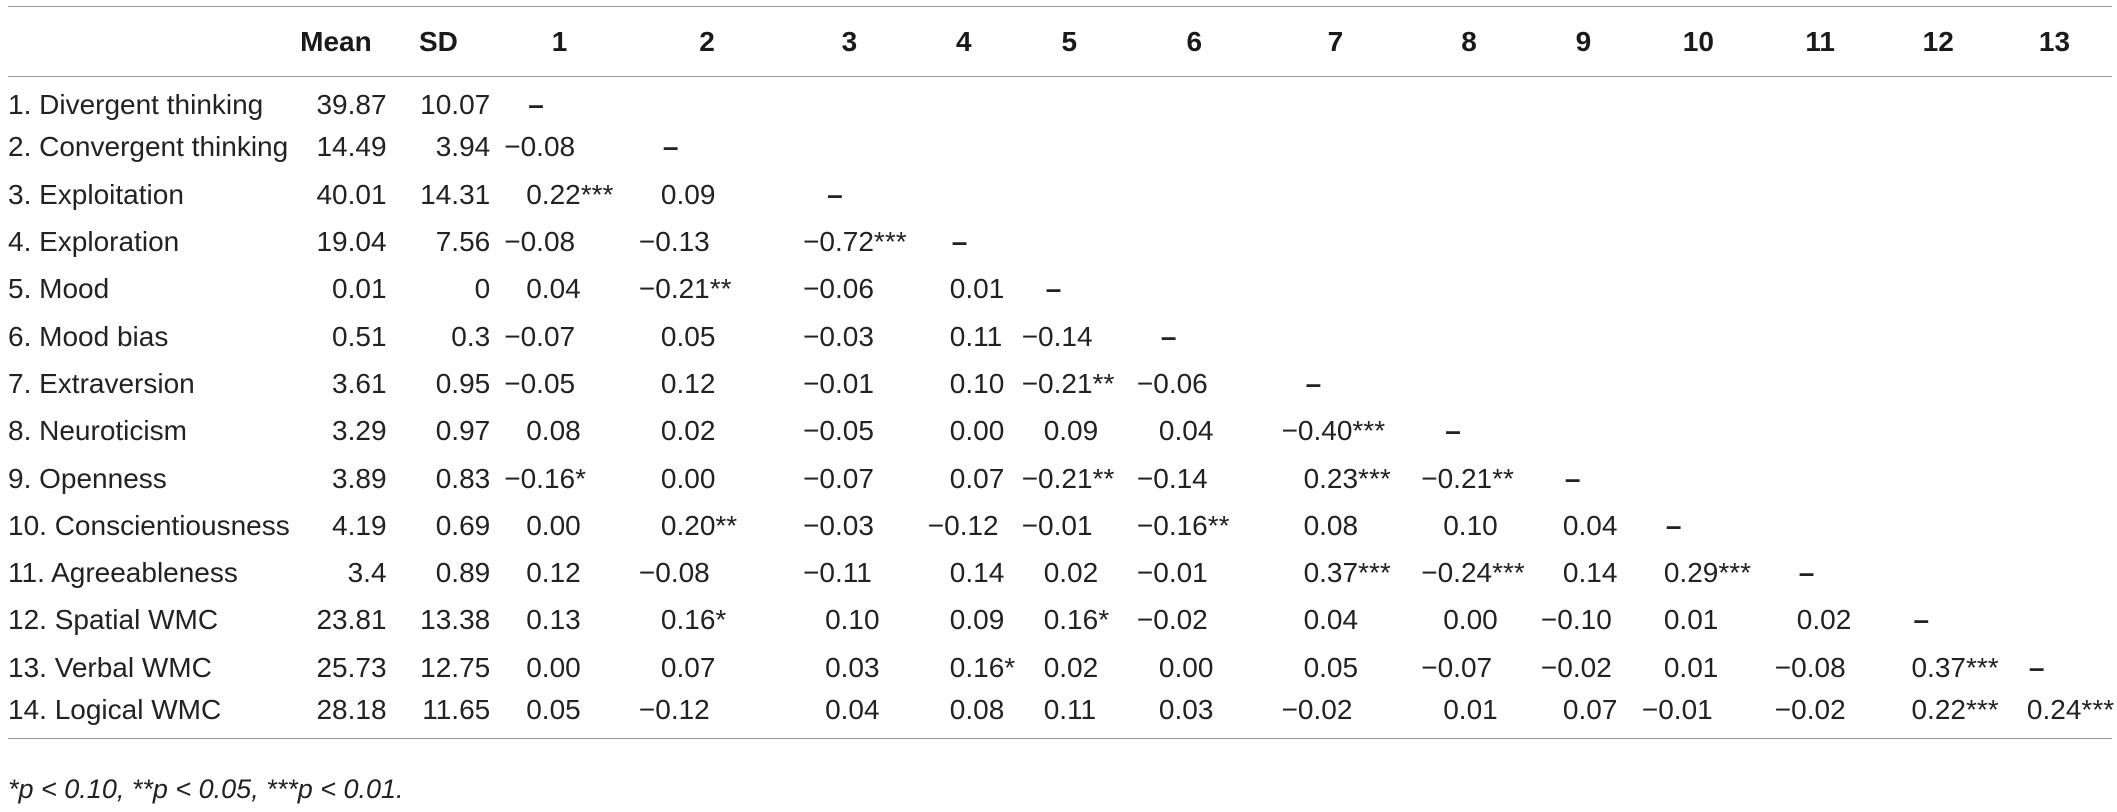 This screenshot has height=812, width=2117. What do you see at coordinates (1698, 41) in the screenshot?
I see `header-col-10: 10` at bounding box center [1698, 41].